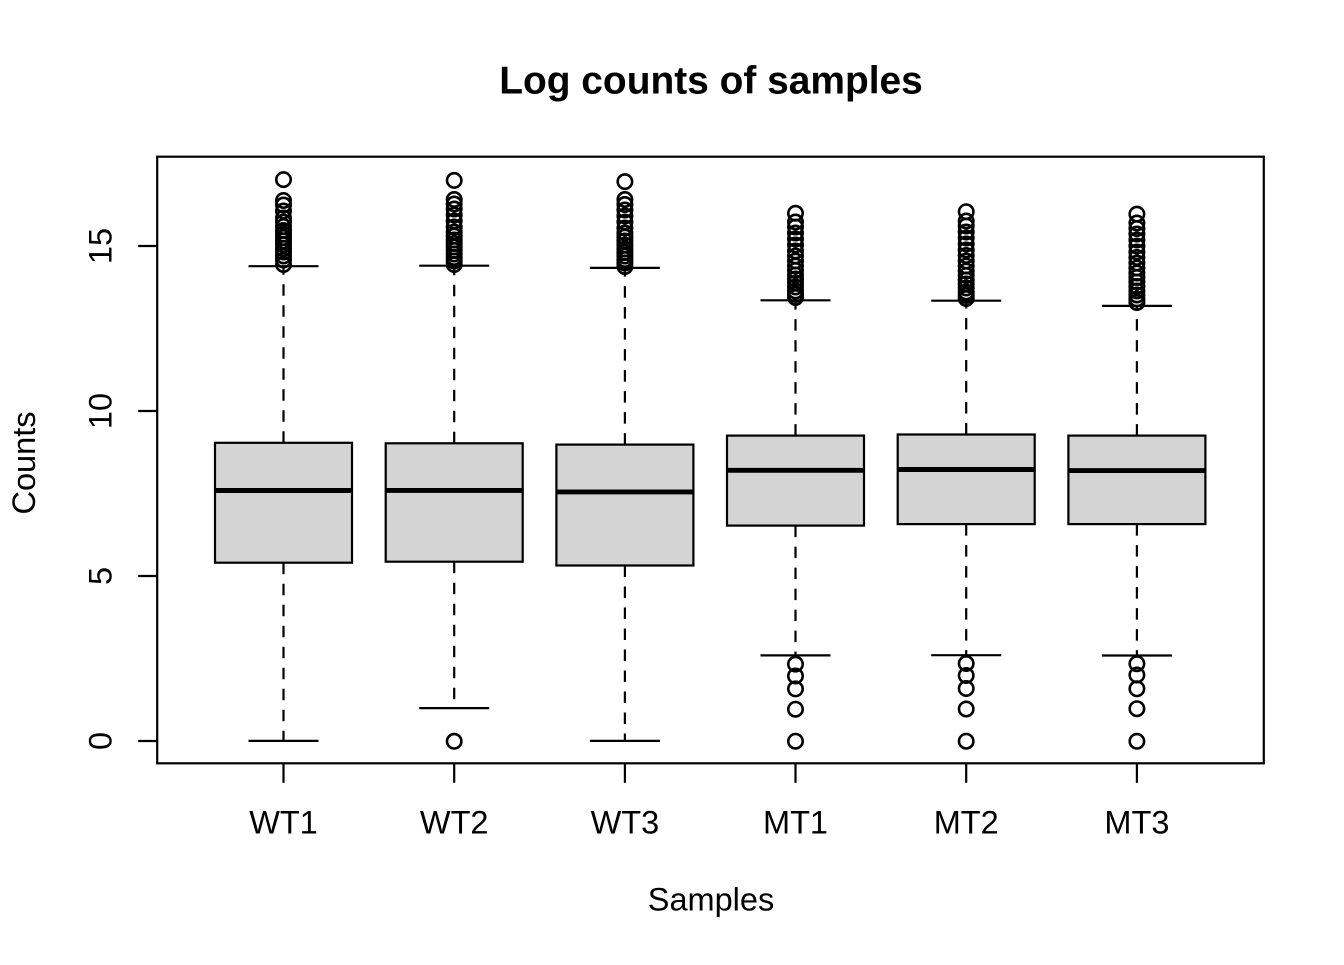 Image resolution: width=1344 pixels, height=965 pixels. Describe the element at coordinates (795, 823) in the screenshot. I see `svg-text: MT1` at that location.